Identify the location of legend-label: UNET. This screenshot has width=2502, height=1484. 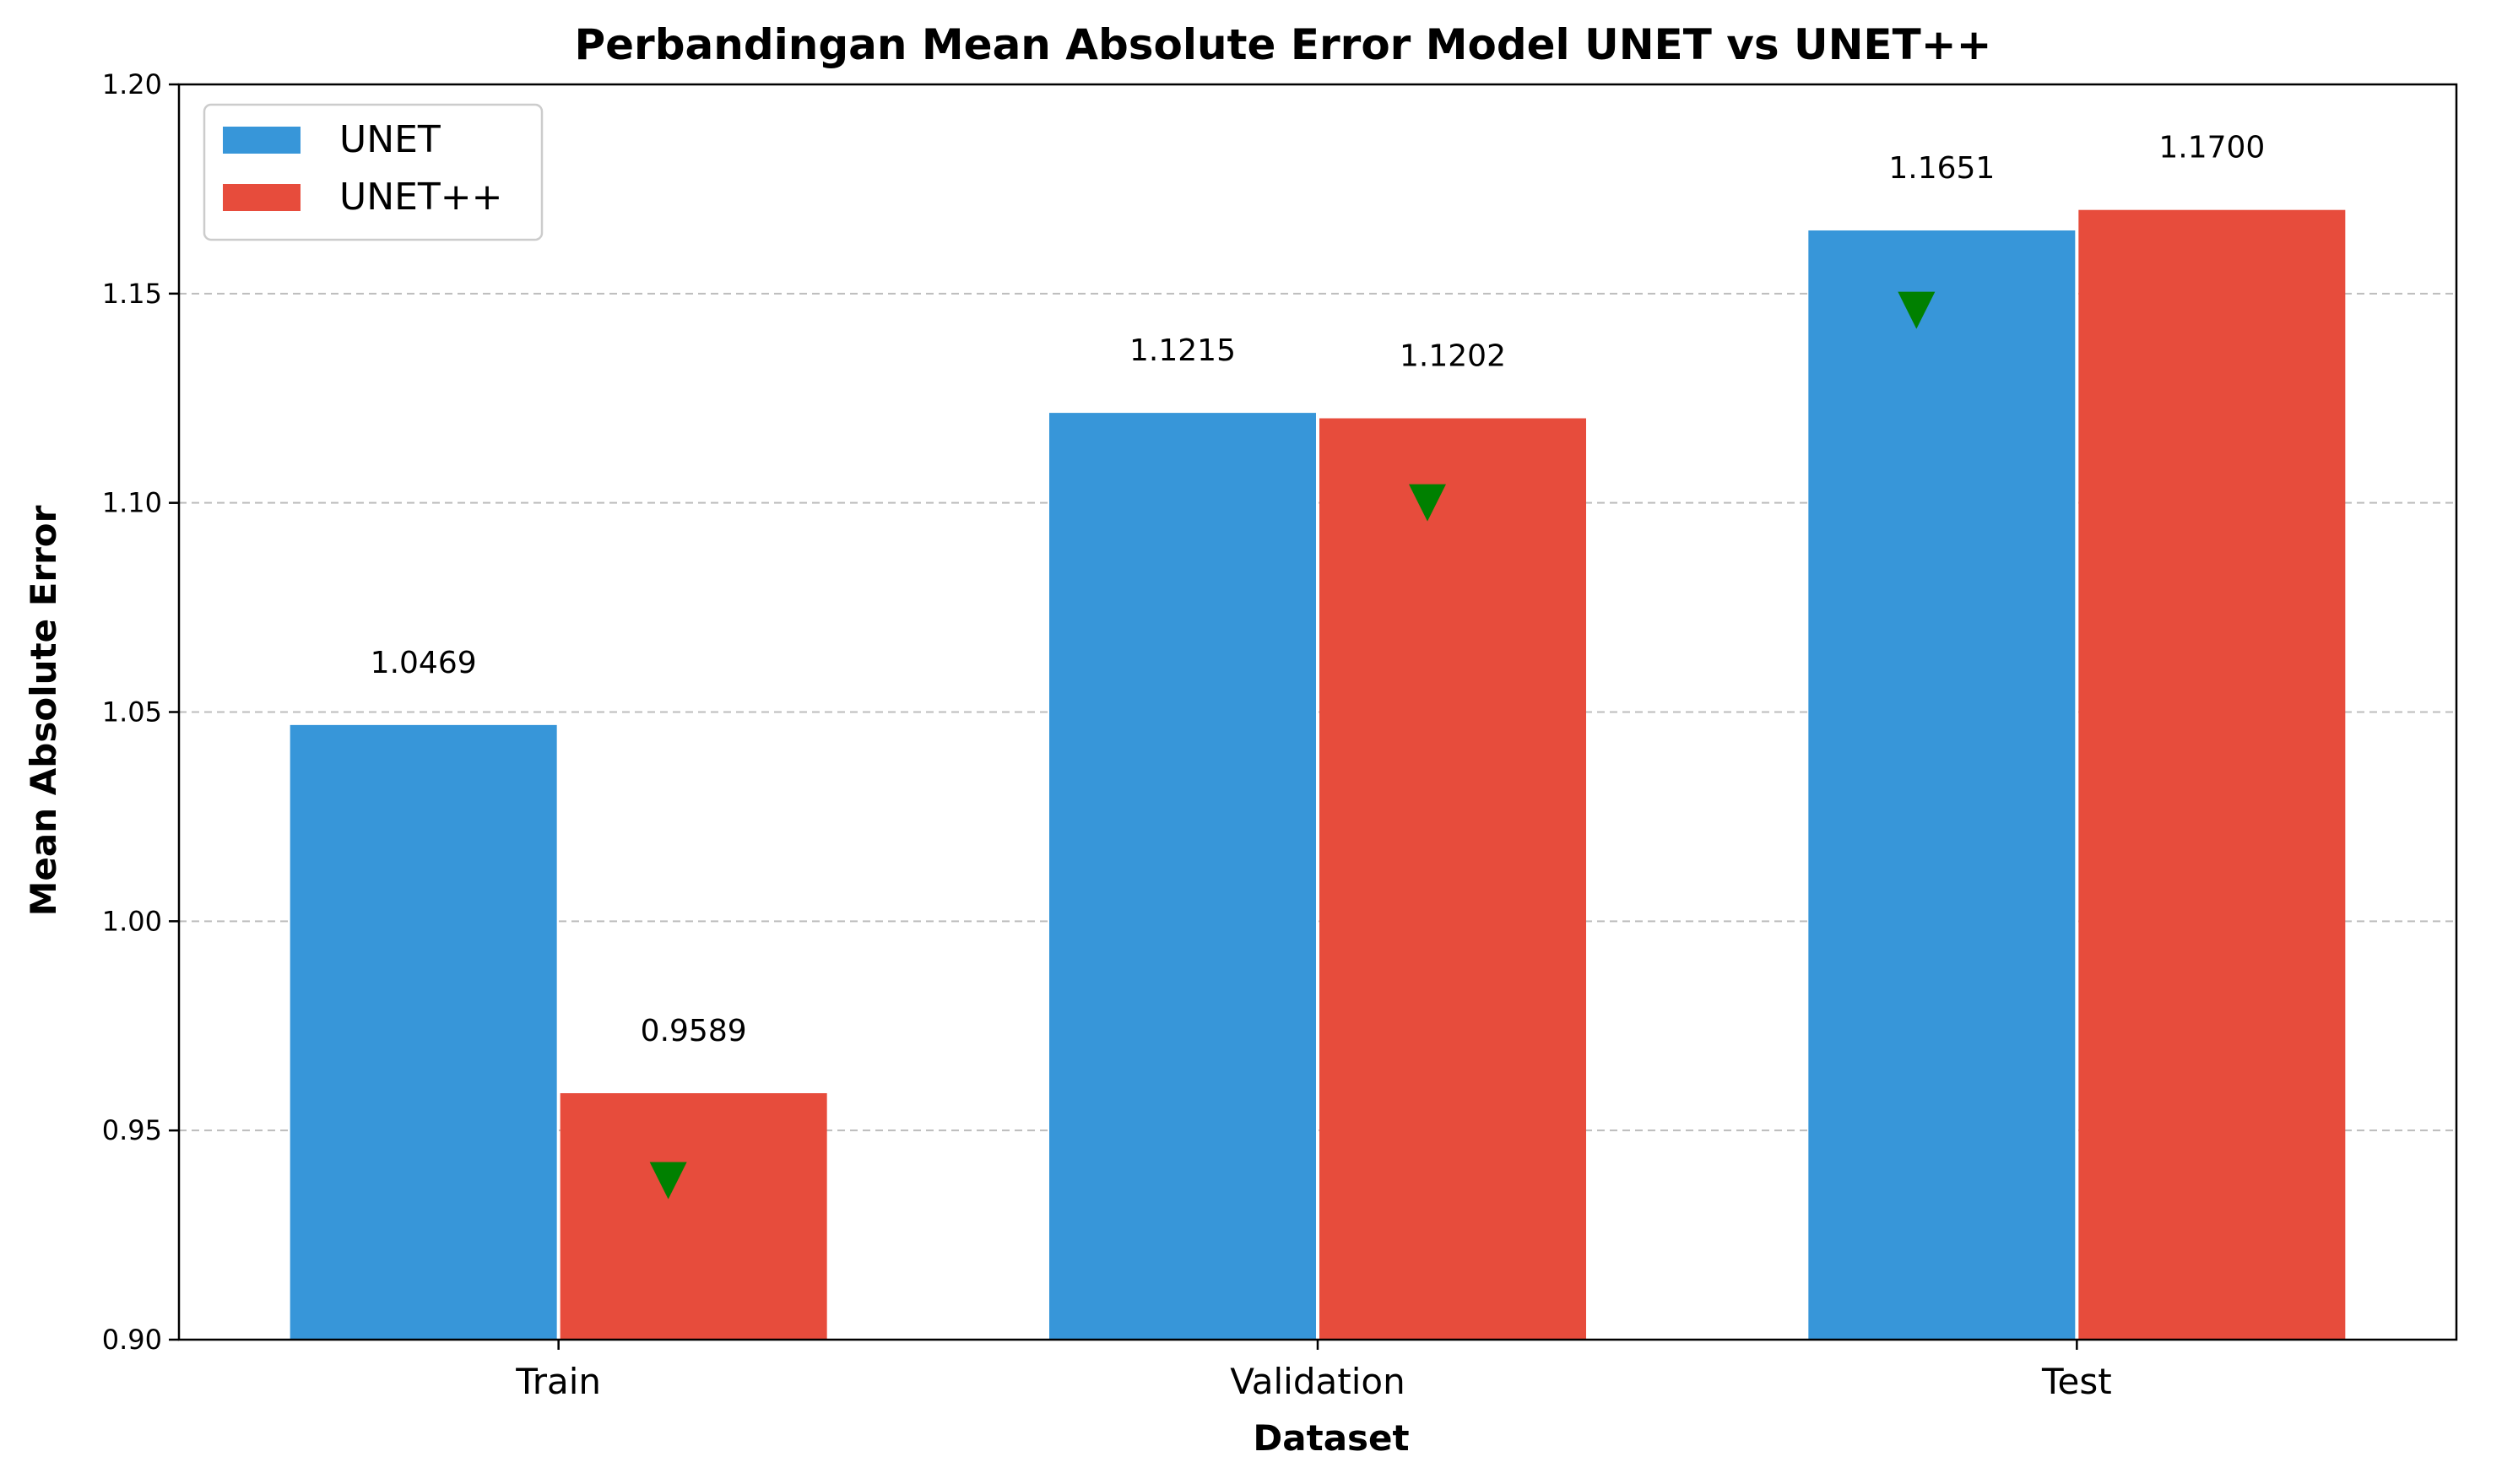
(390, 139).